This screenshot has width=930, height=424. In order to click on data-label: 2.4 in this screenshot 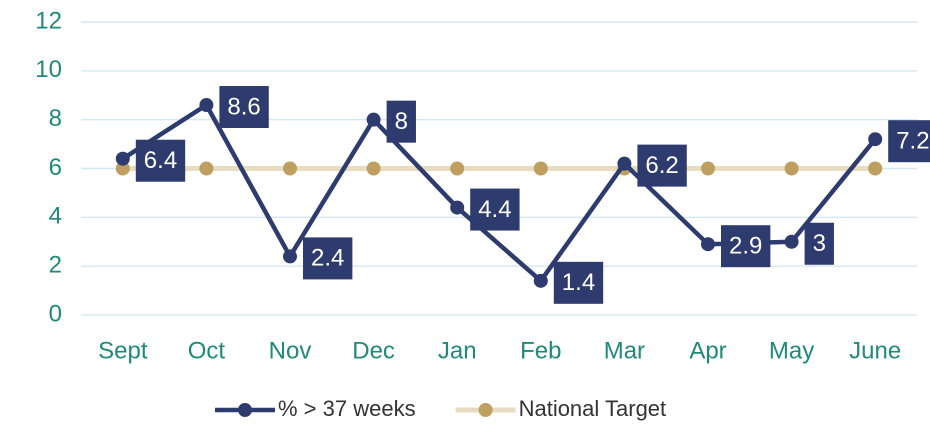, I will do `click(328, 258)`.